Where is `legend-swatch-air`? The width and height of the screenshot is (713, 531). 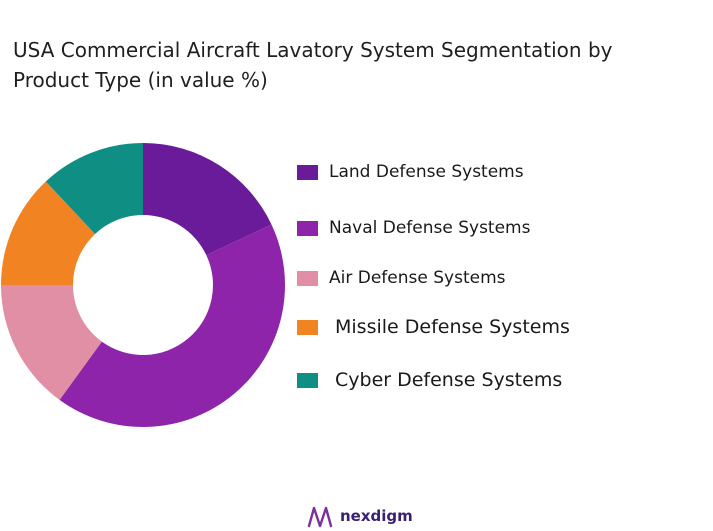
legend-swatch-air is located at coordinates (307, 278).